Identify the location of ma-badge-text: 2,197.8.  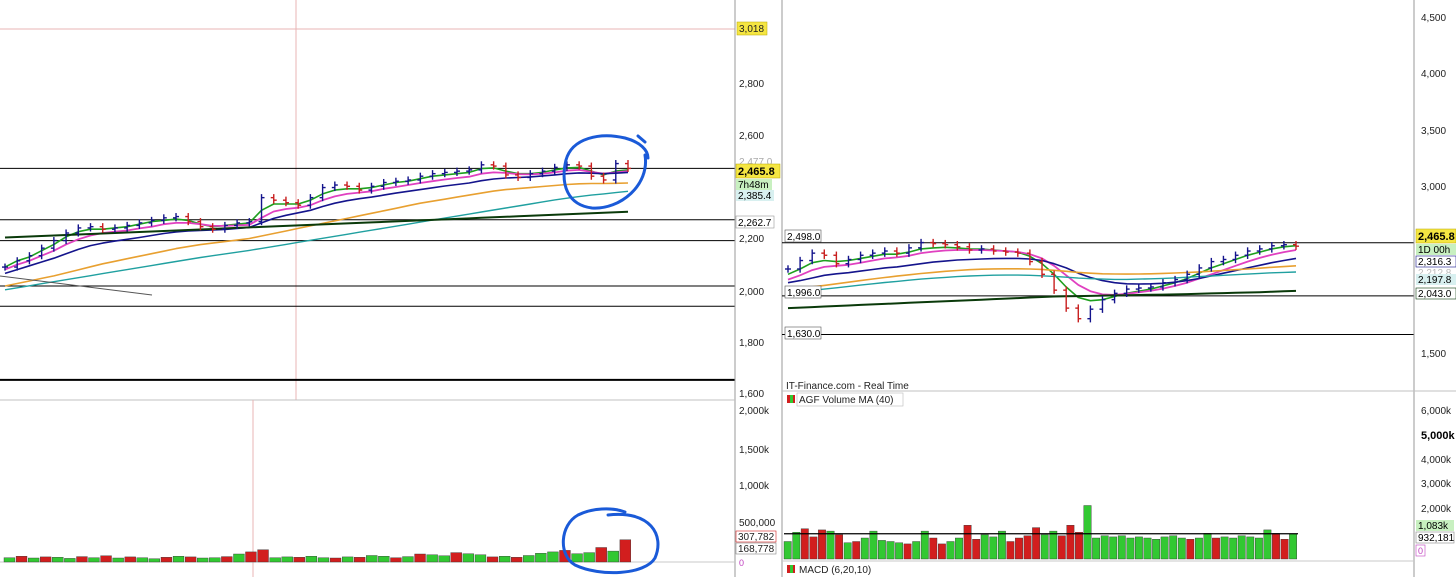
(1435, 280).